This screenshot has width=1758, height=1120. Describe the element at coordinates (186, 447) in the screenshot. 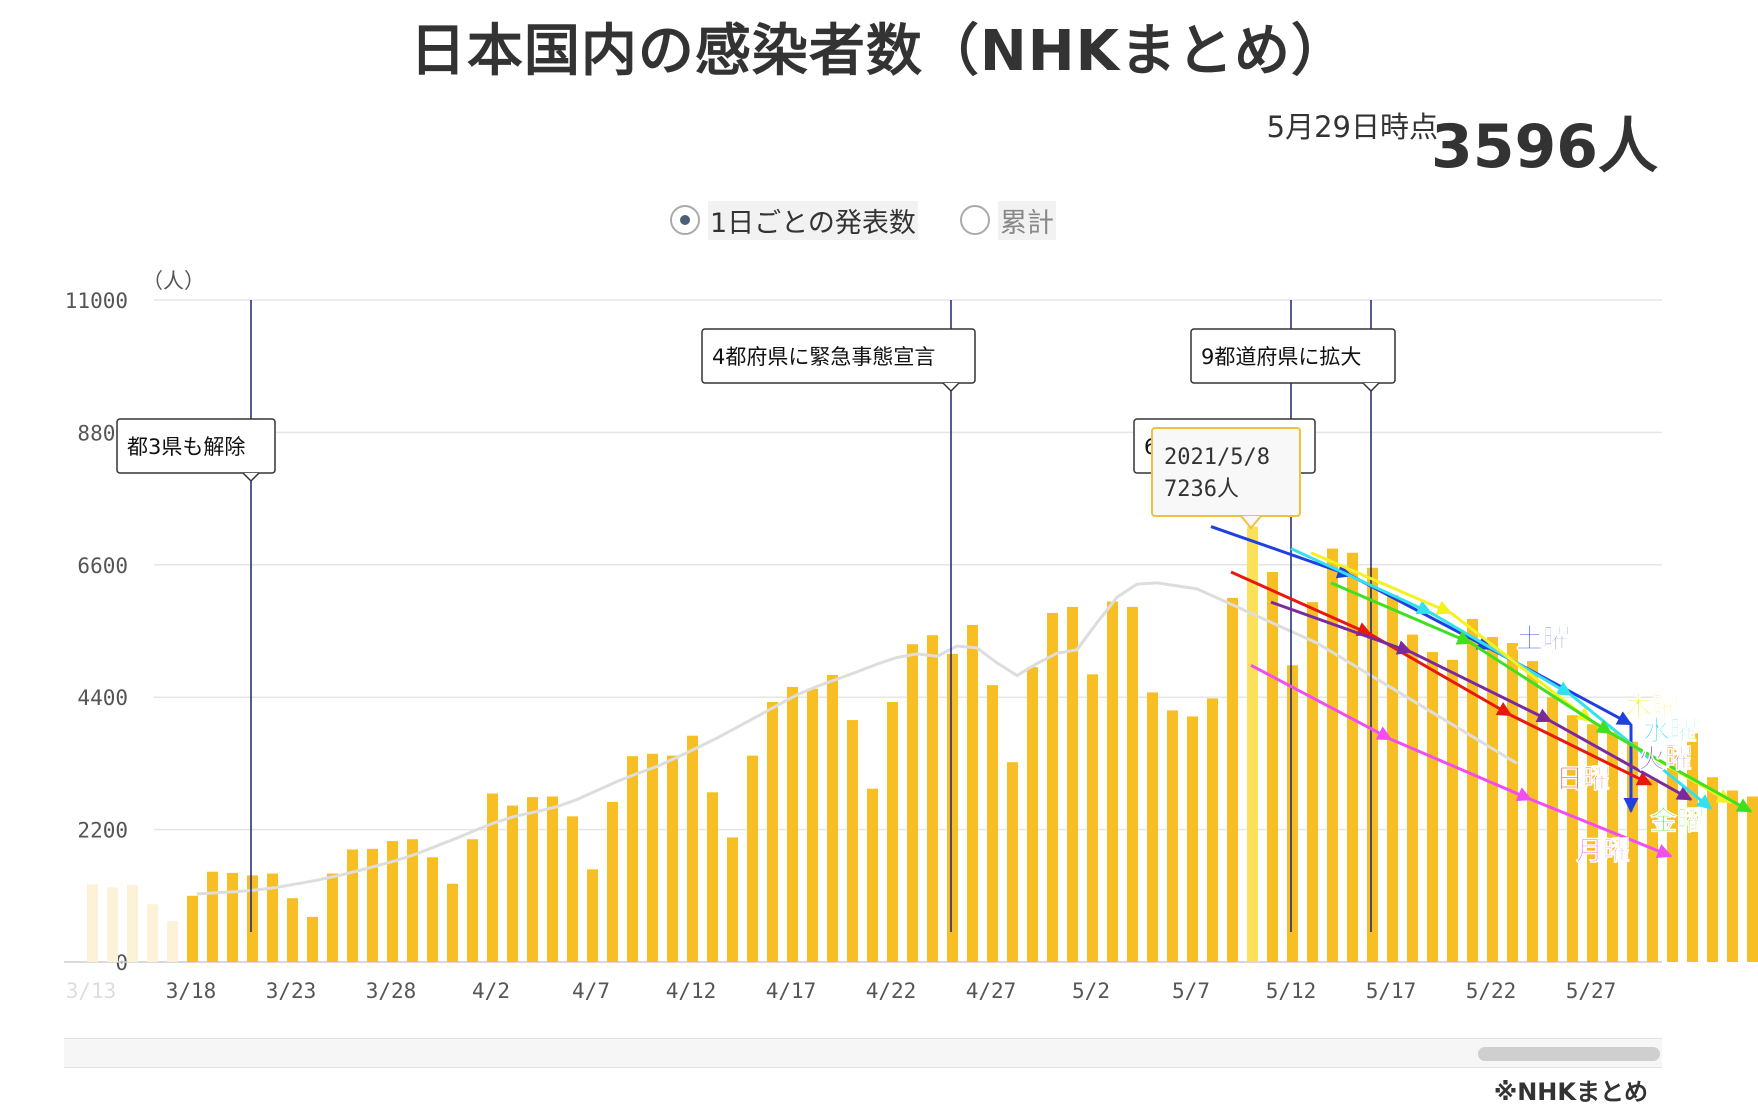

I see `event-label: 都3県も解除` at that location.